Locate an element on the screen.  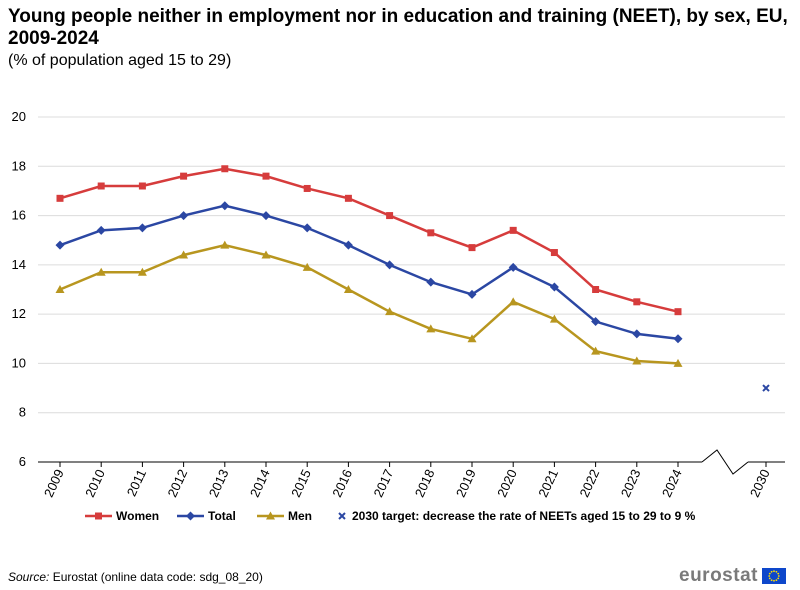
x-tick-label: 2014 is located at coordinates (260, 483).